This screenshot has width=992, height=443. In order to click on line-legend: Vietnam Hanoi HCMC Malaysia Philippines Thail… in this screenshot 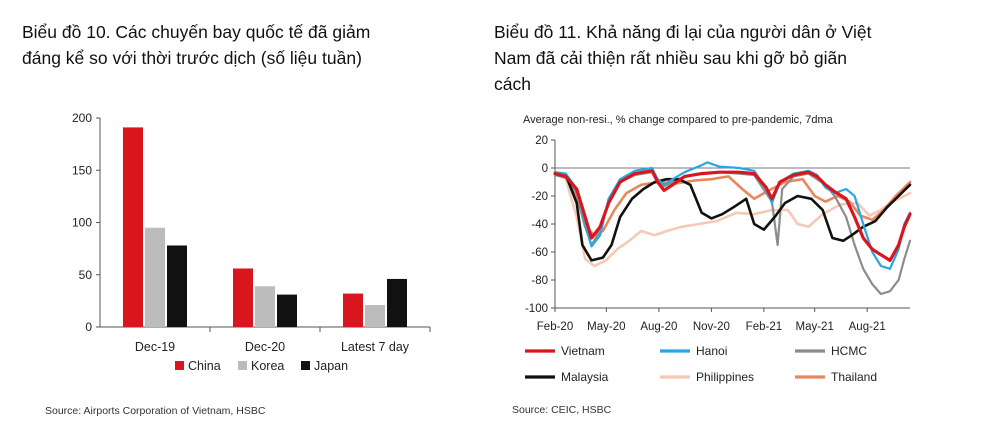, I will do `click(701, 364)`.